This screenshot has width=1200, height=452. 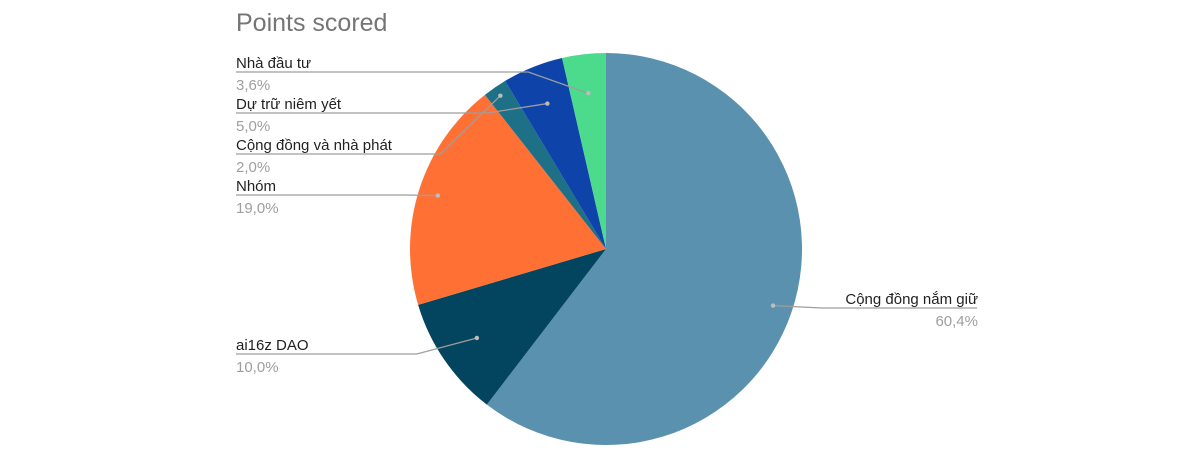 I want to click on slice-label-5: Nhà đầu tư, so click(x=273, y=63).